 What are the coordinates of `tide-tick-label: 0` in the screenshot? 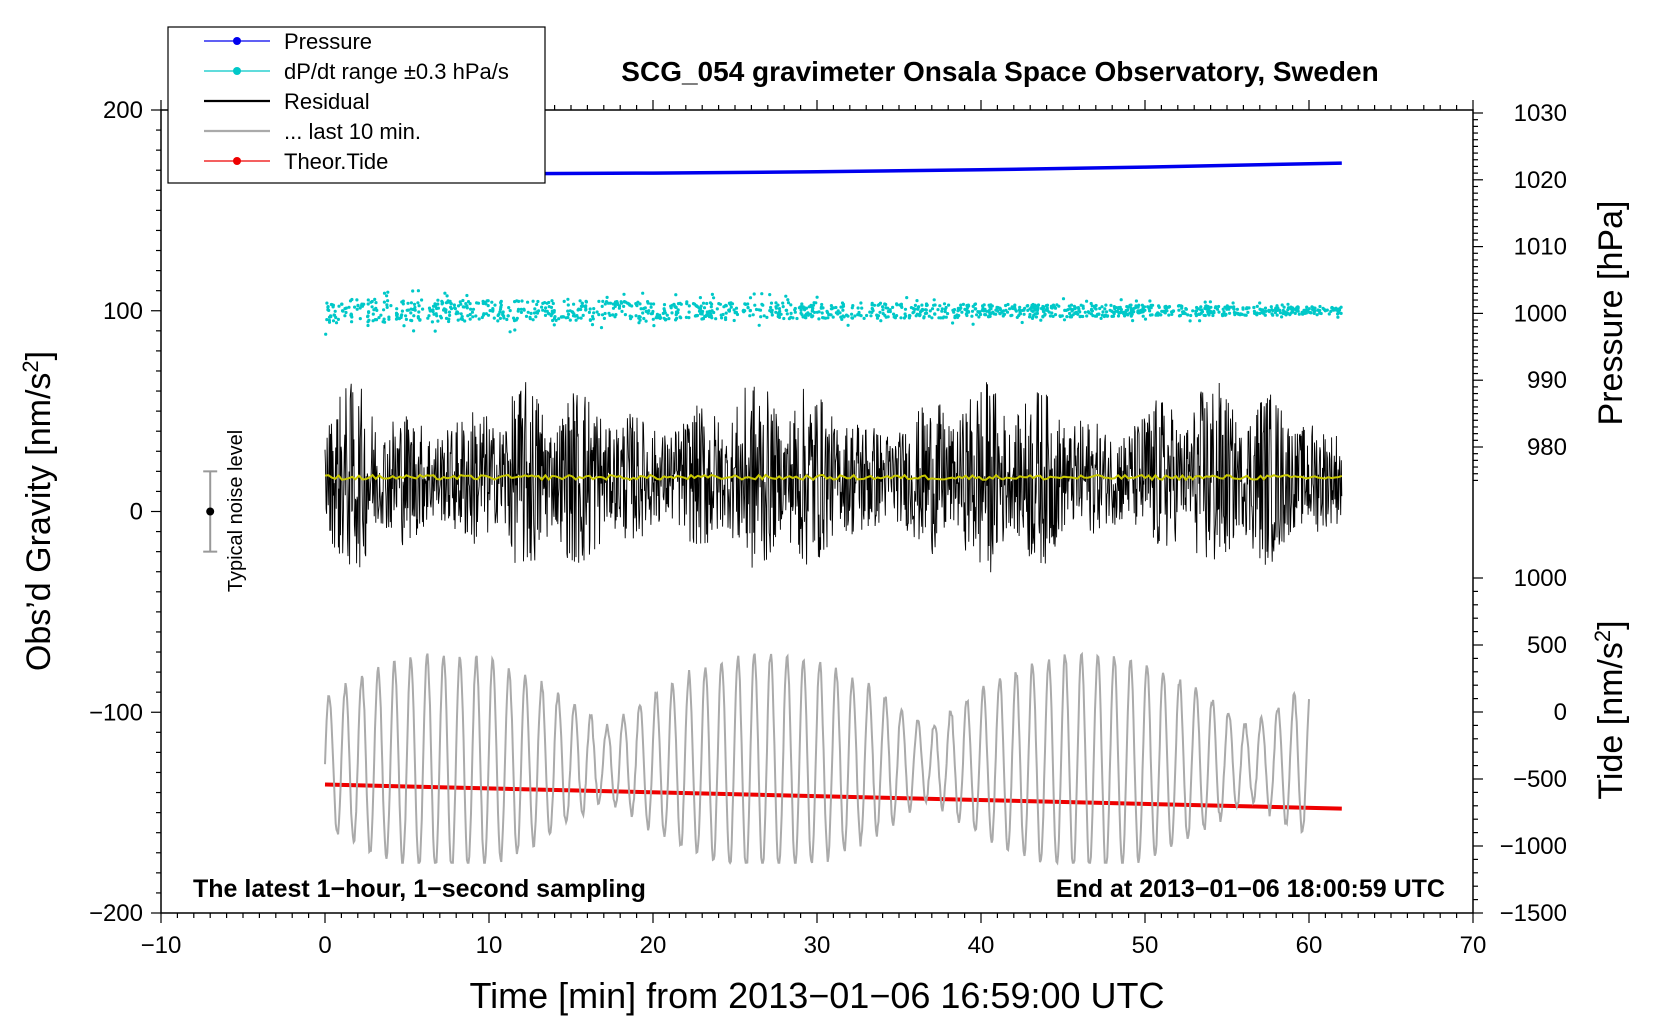 It's located at (1560, 712).